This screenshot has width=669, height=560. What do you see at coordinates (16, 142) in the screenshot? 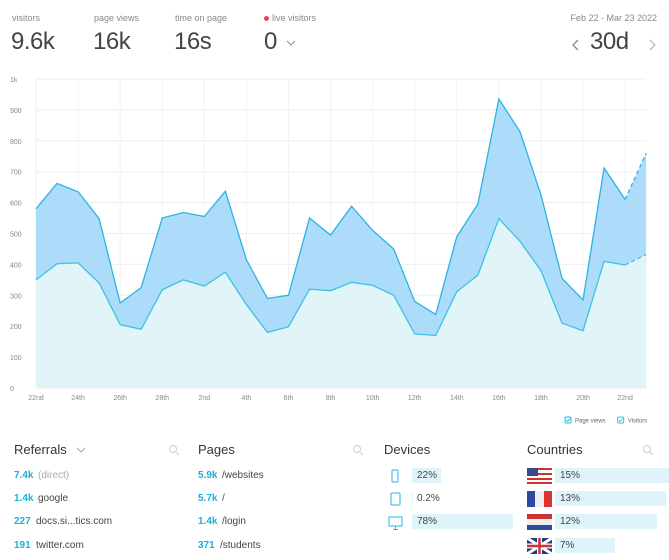
I see `y-tick-label: 800` at bounding box center [16, 142].